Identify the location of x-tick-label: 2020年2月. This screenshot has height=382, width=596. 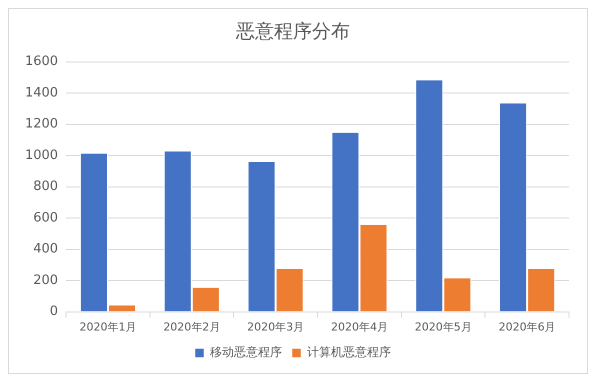
(191, 327).